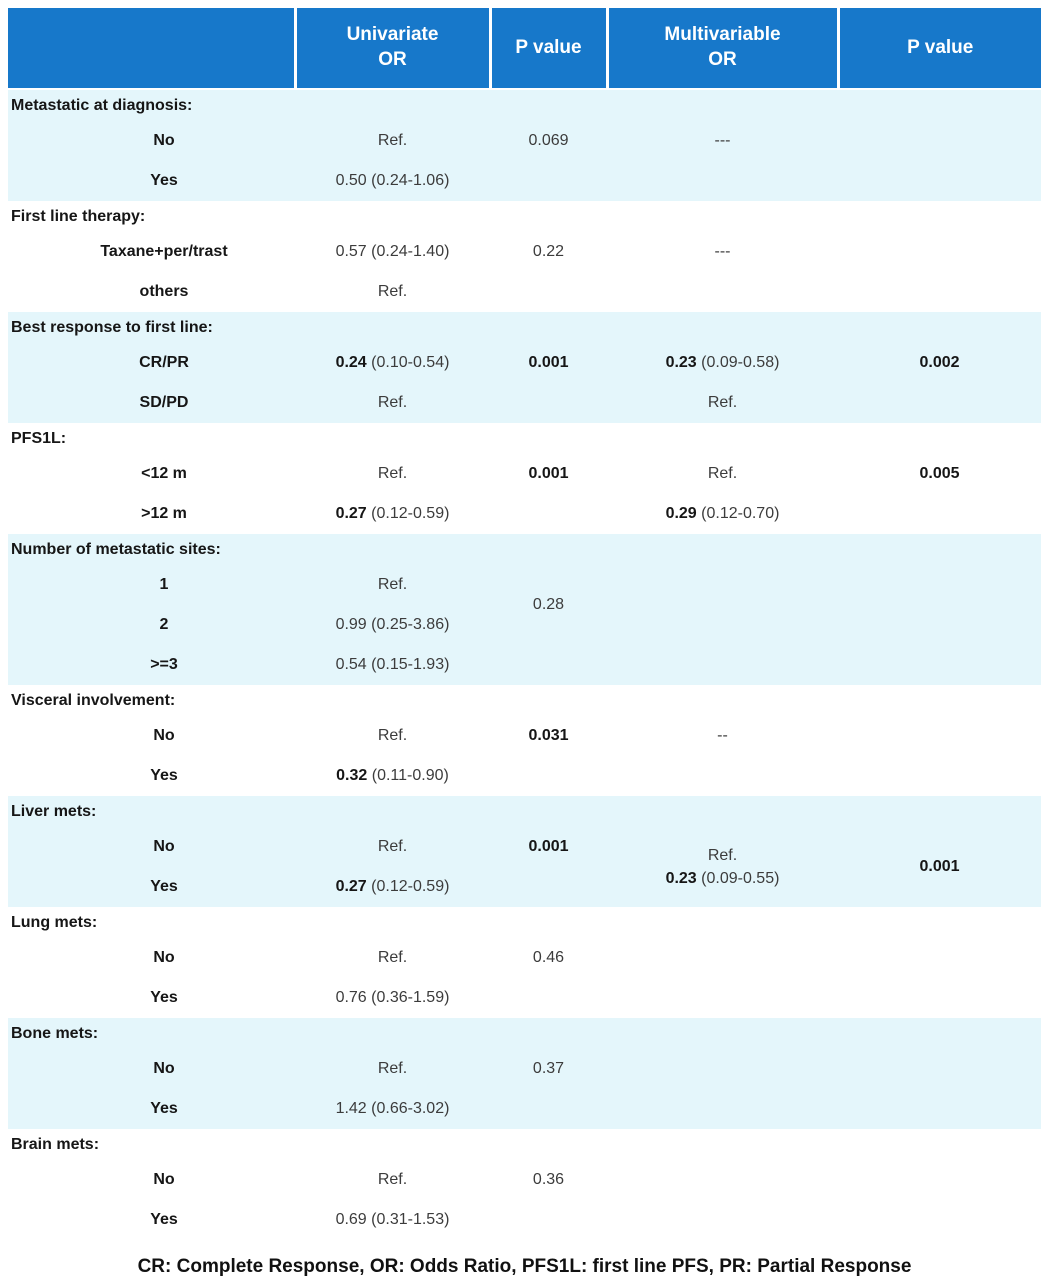  I want to click on value-cell: 0.57 (0.24-1.40), so click(392, 252).